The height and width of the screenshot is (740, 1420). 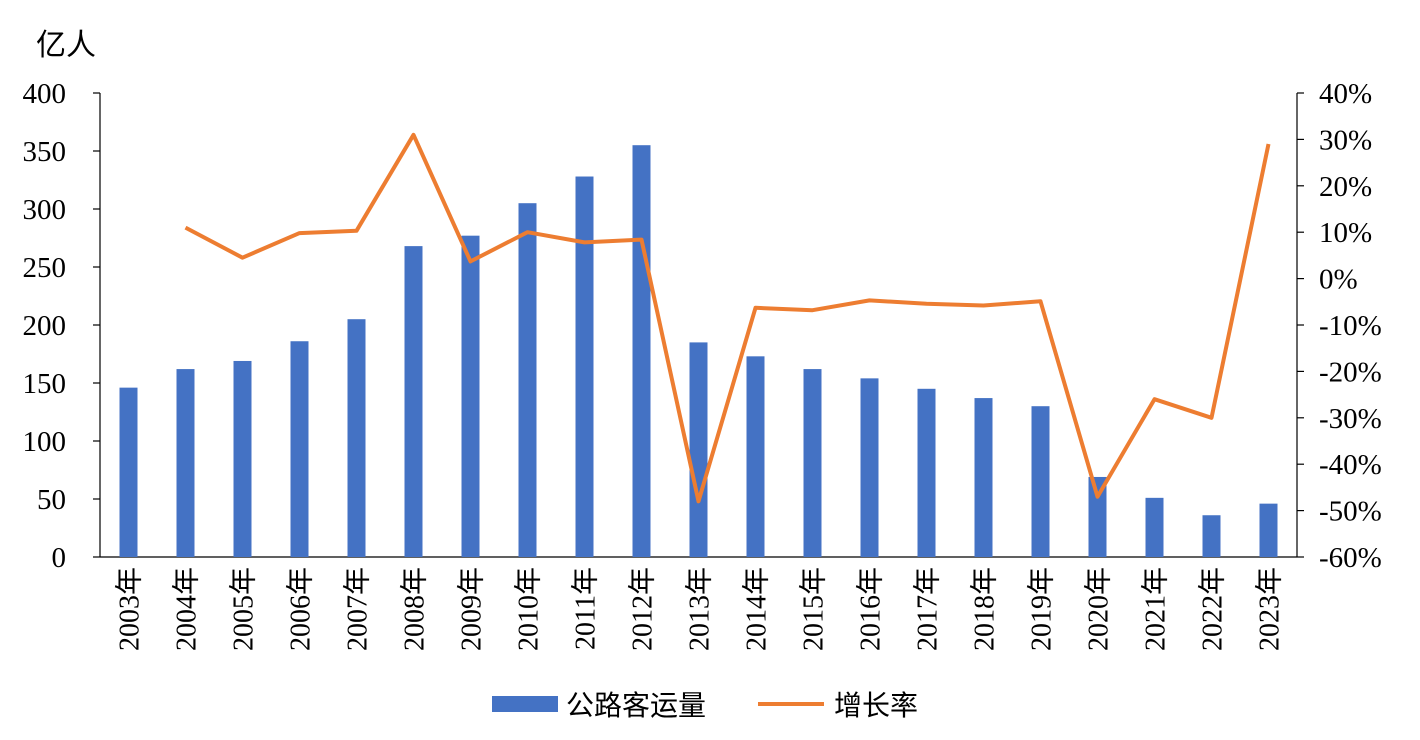 What do you see at coordinates (1338, 280) in the screenshot?
I see `y-right-tick-label: 0%` at bounding box center [1338, 280].